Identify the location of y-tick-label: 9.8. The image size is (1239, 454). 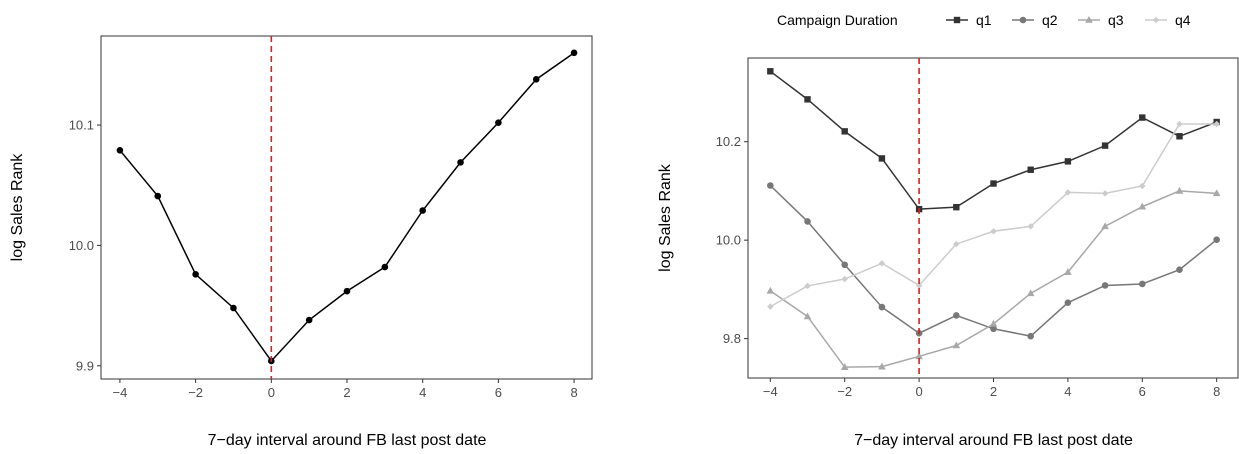
(732, 338).